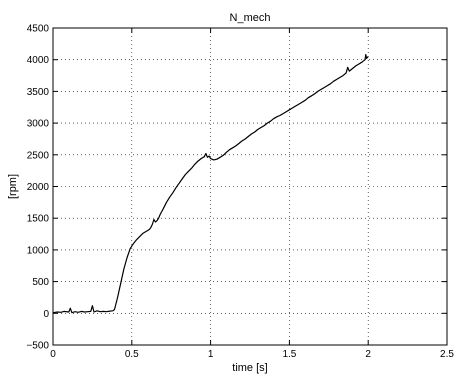  I want to click on y-tick-label: 1000, so click(38, 250).